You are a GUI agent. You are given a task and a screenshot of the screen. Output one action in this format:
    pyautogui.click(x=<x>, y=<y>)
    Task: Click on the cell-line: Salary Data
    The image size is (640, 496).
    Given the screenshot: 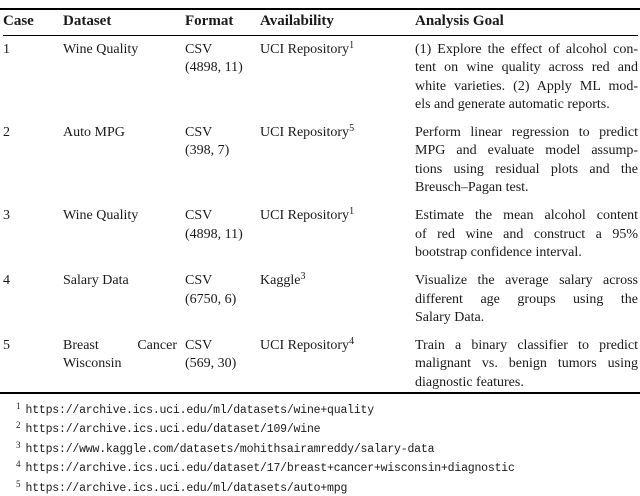 What is the action you would take?
    pyautogui.click(x=96, y=281)
    